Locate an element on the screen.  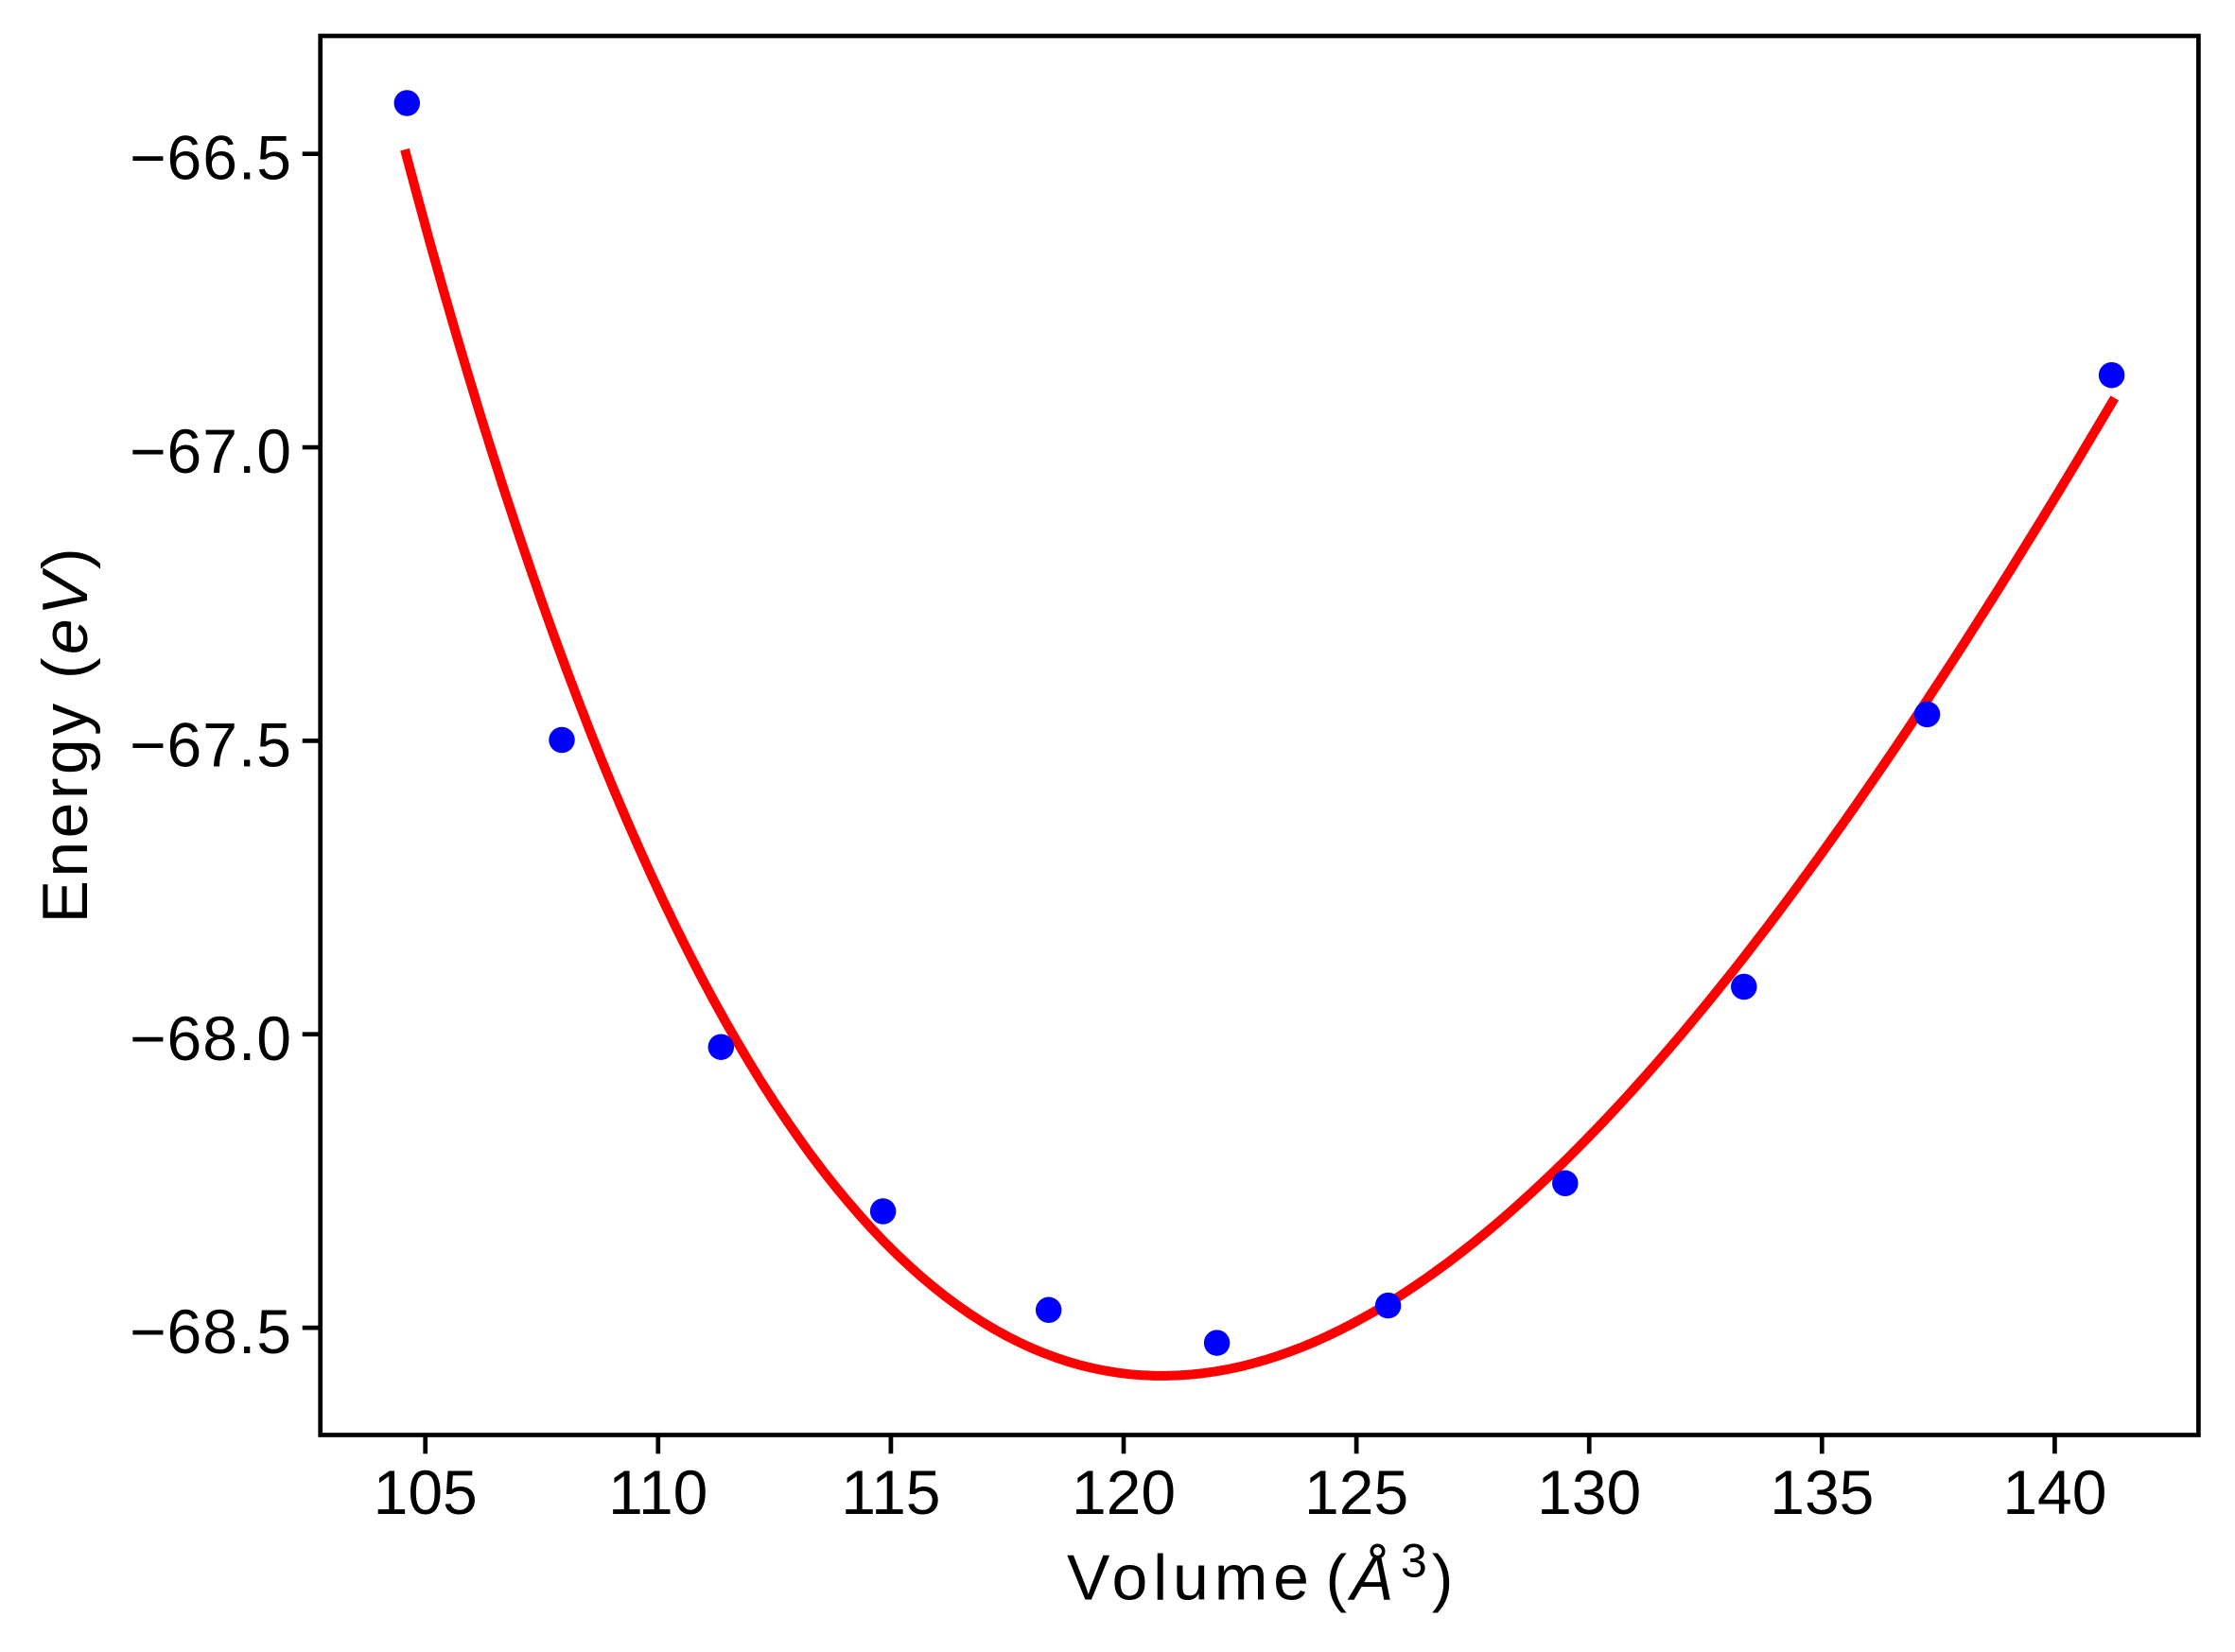
svg-text: −66.5 is located at coordinates (210, 158).